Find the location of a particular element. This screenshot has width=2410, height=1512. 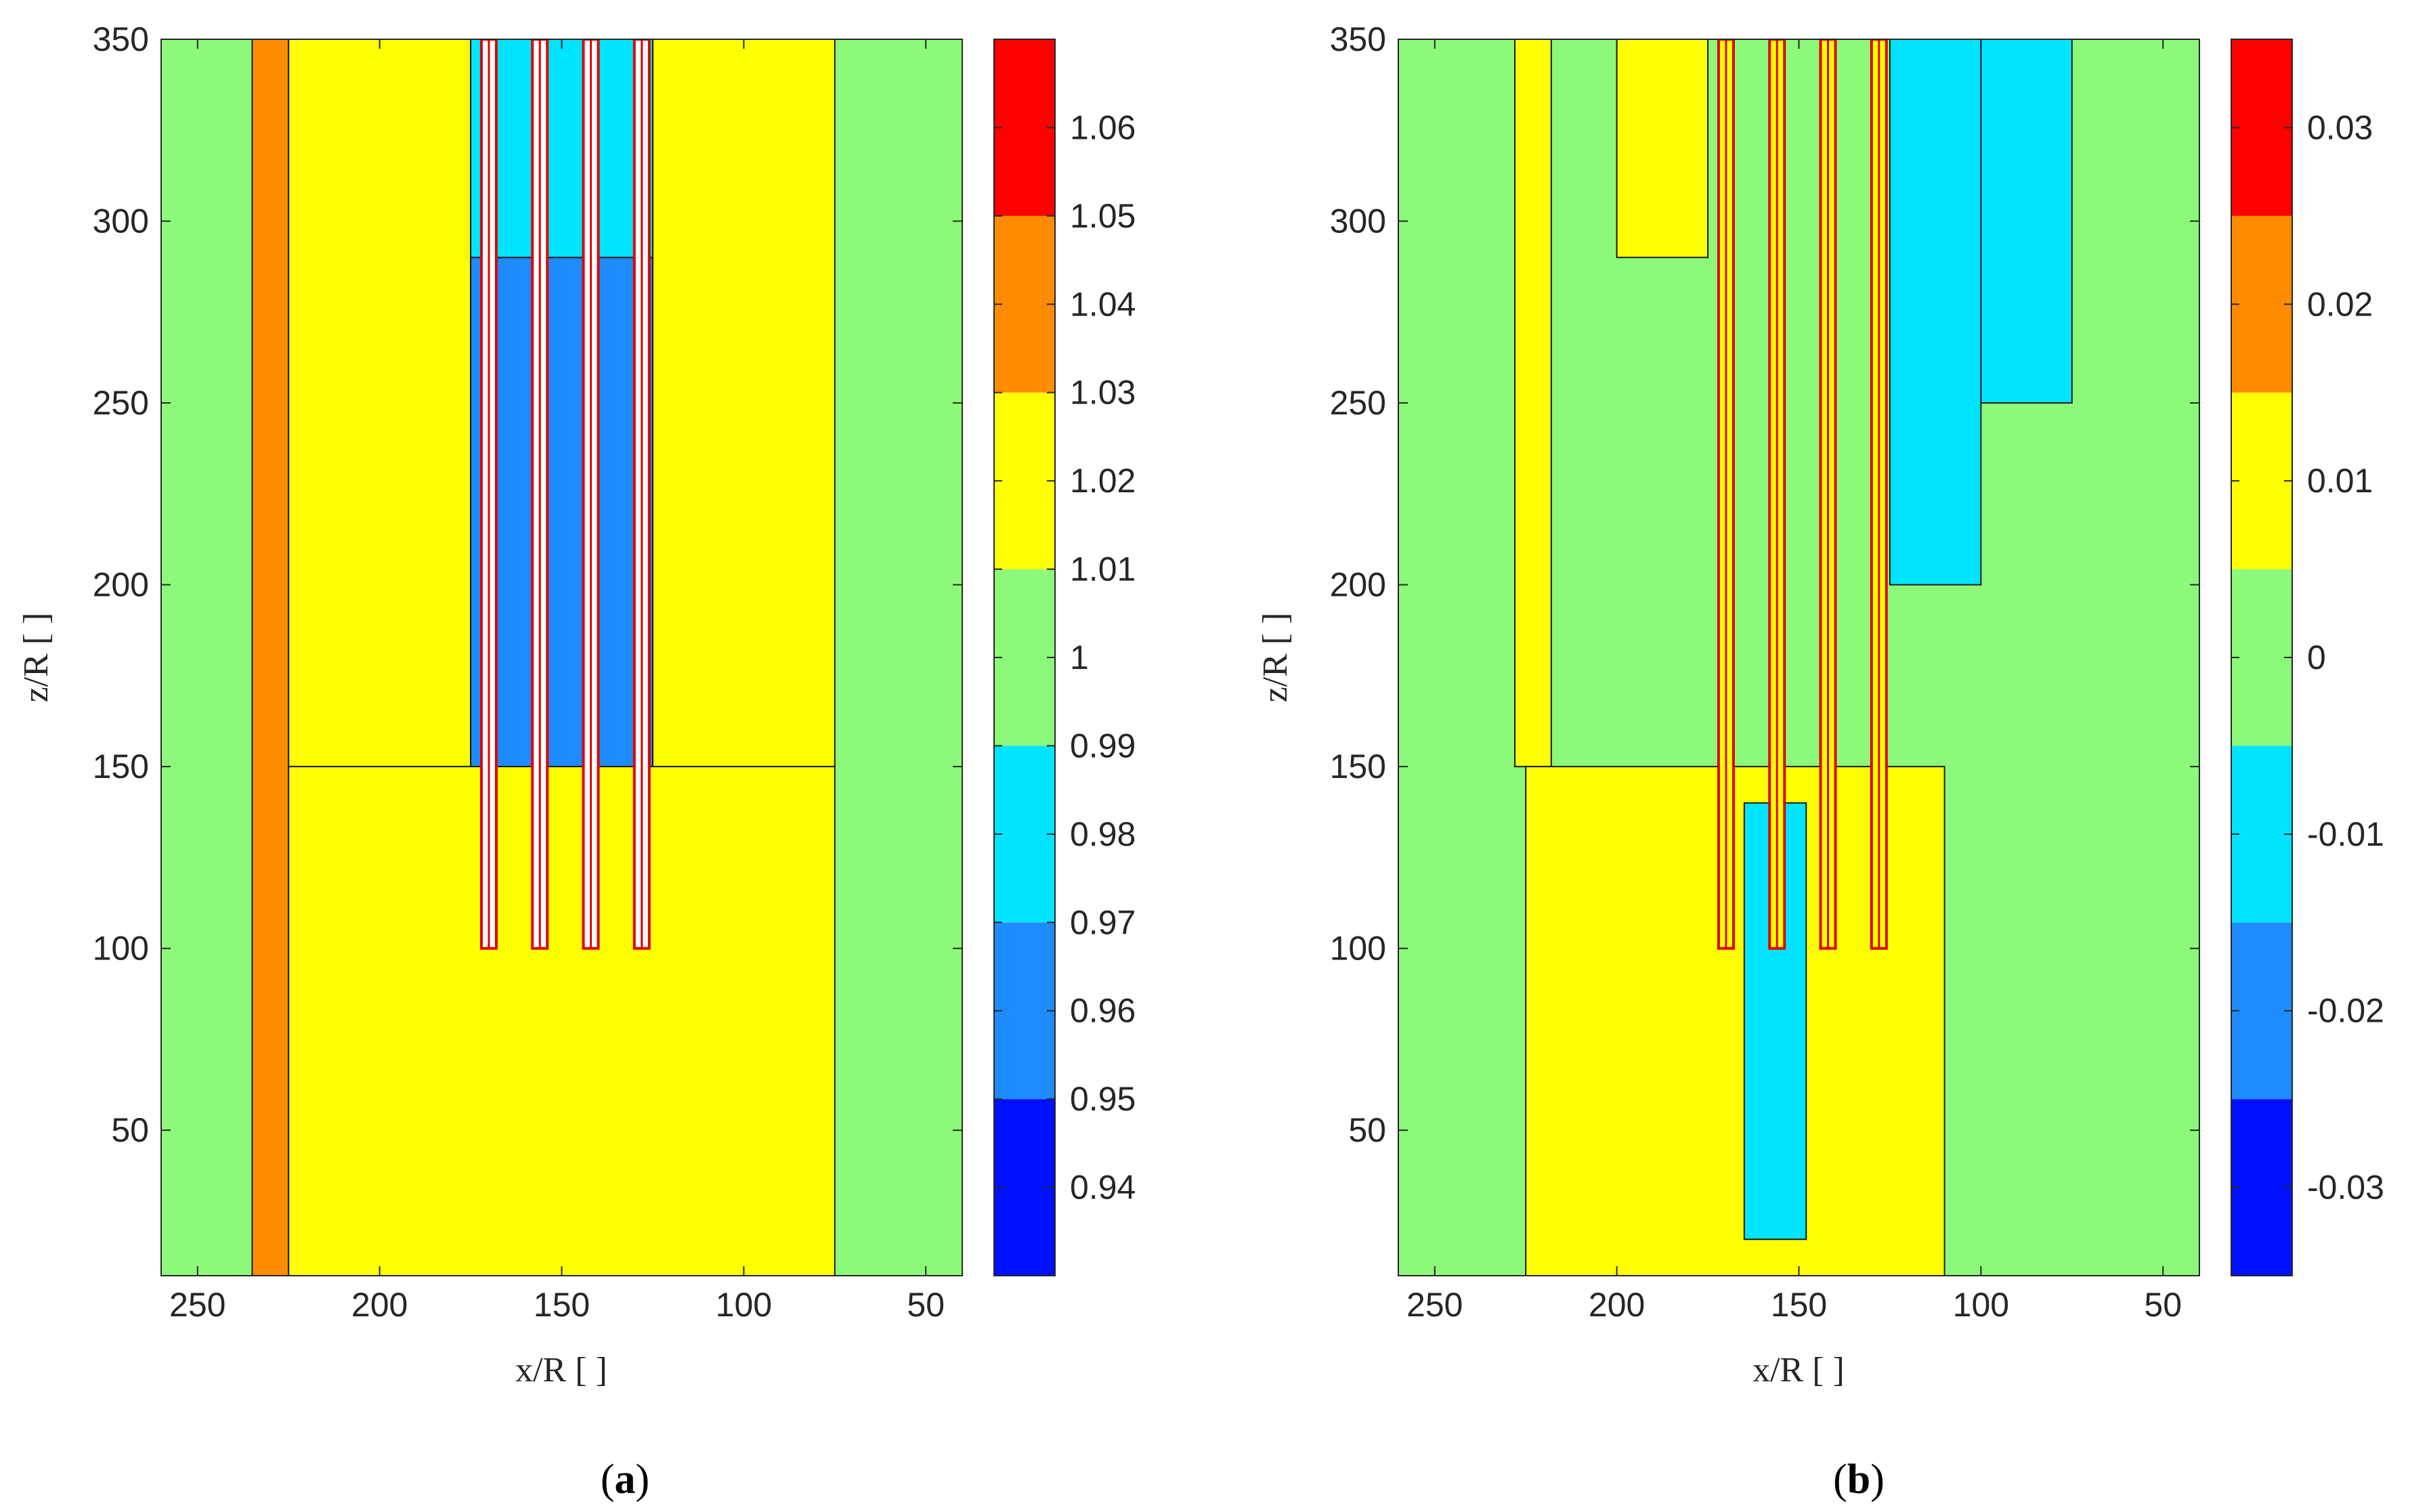

colorbar-tick-label: -0.03 is located at coordinates (2345, 1188).